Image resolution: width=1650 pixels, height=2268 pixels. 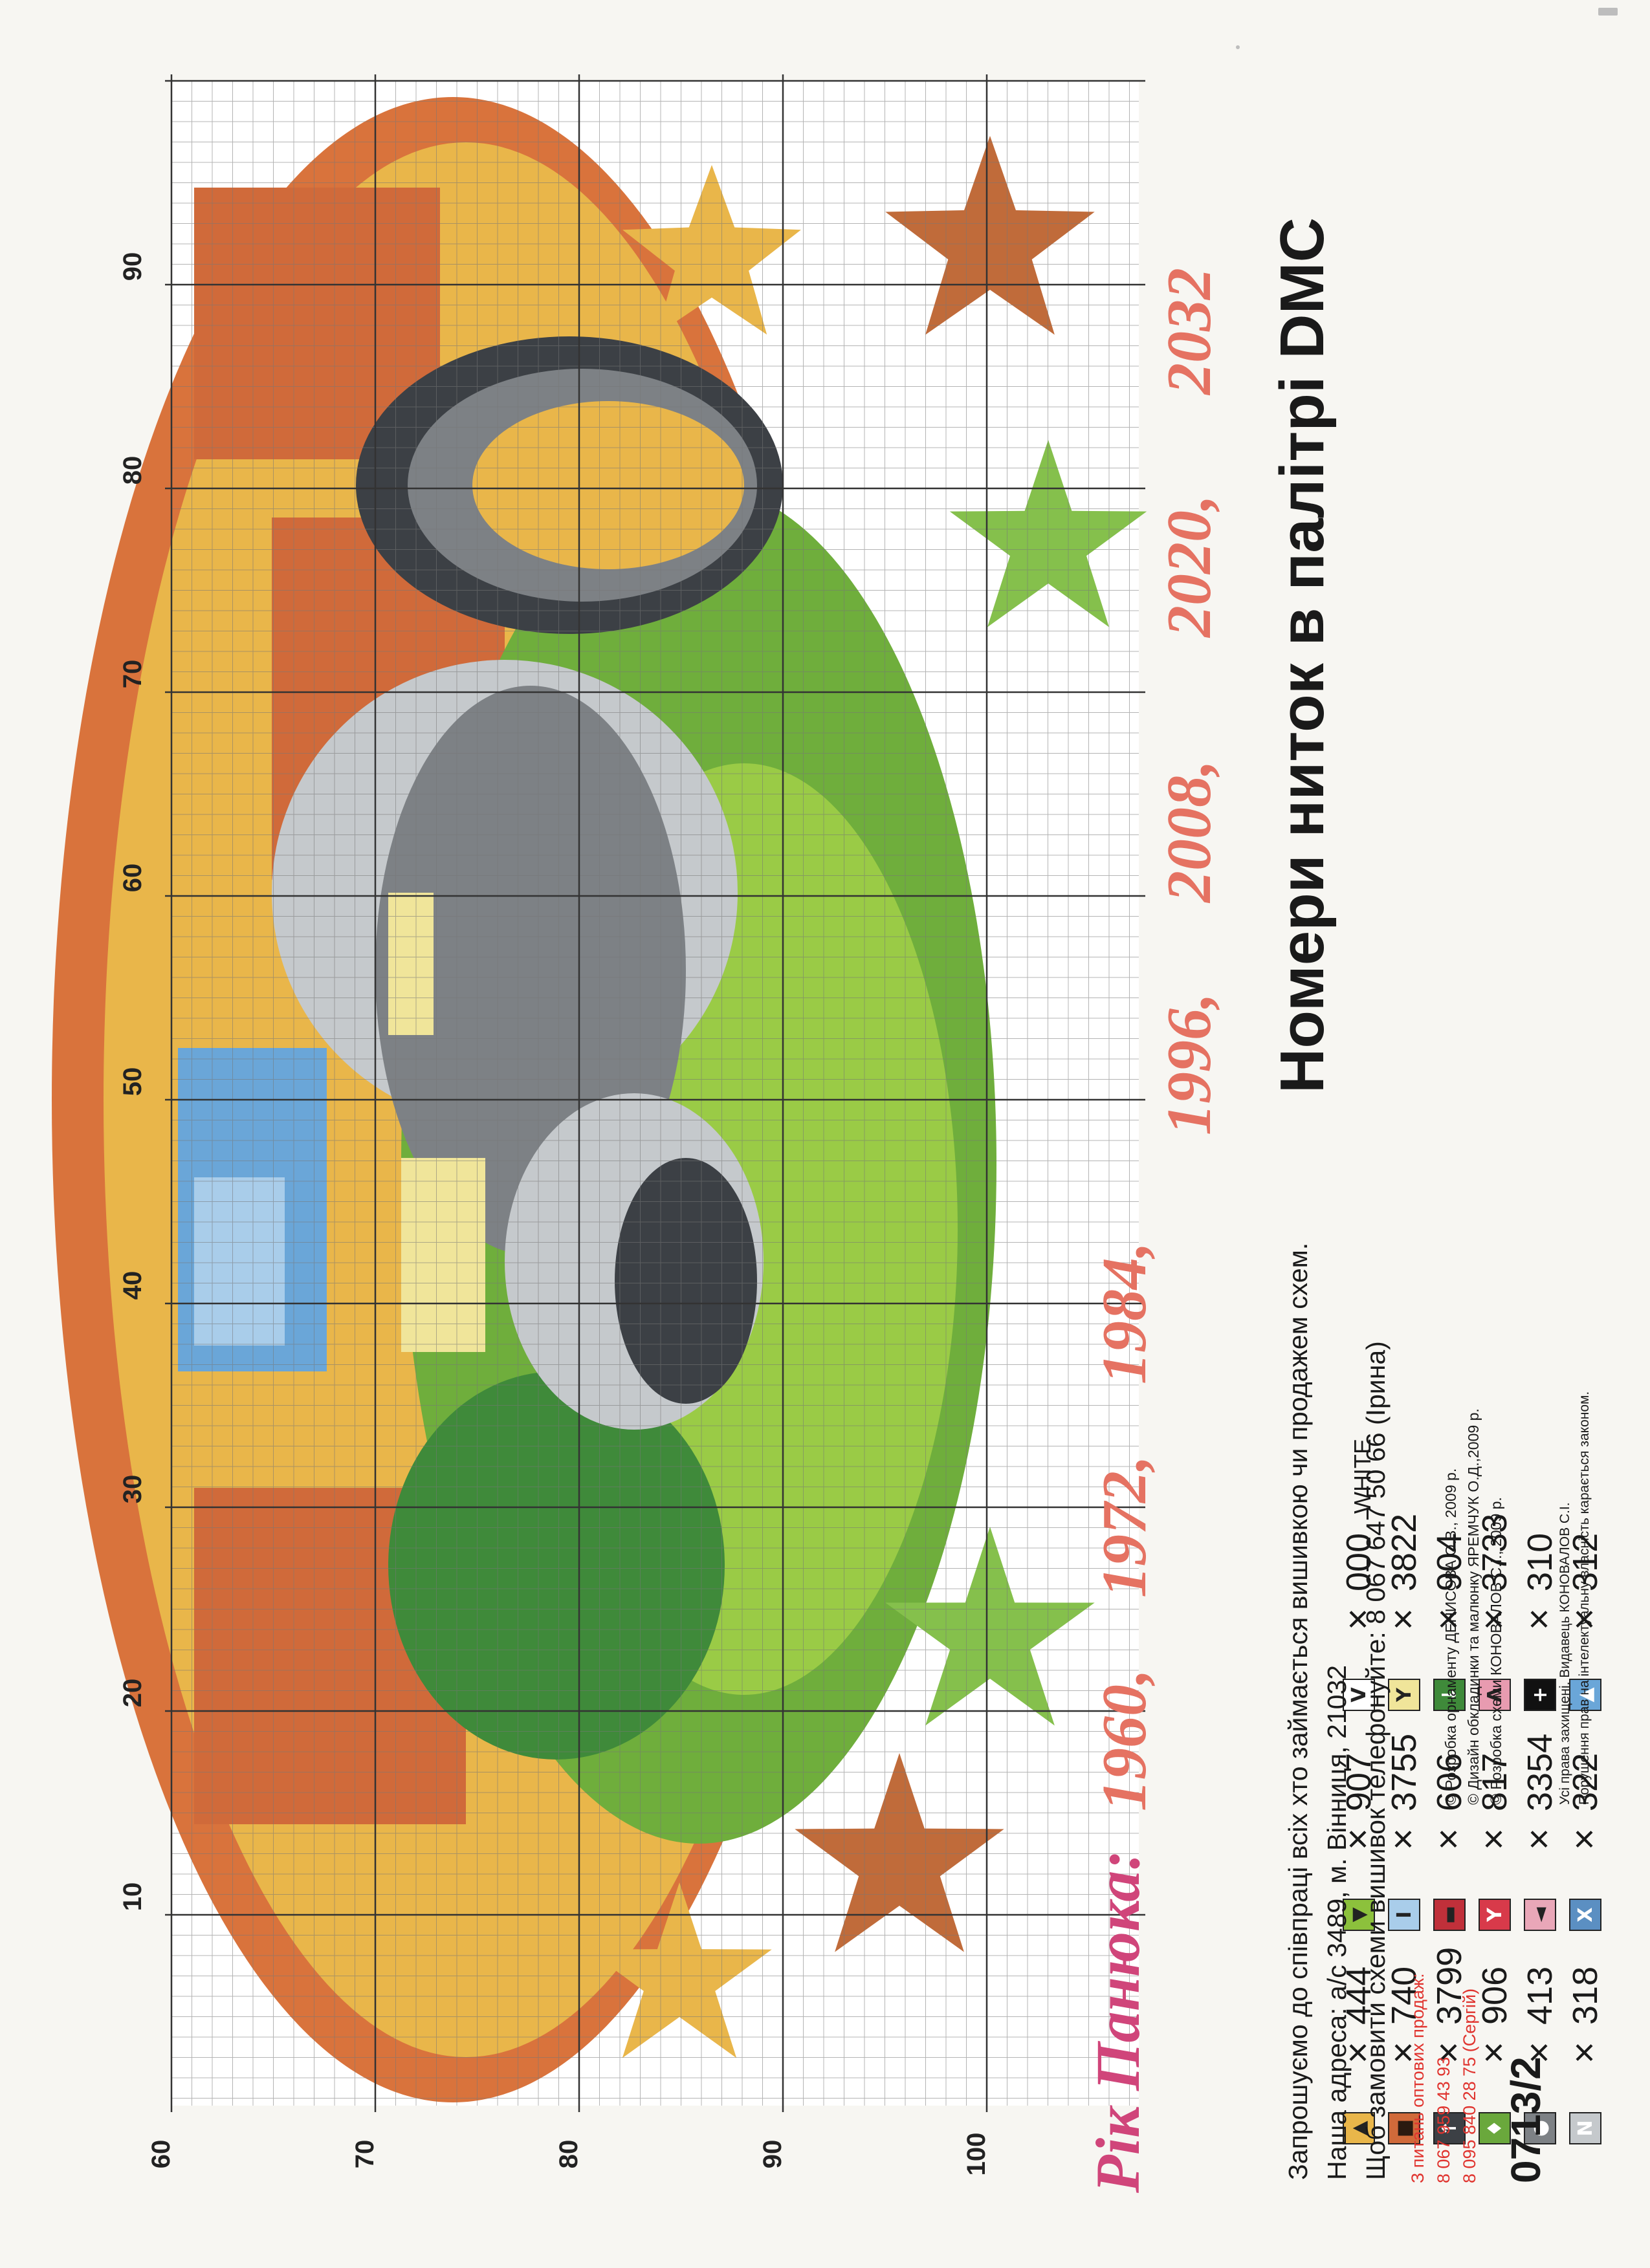 I want to click on legend-item: ● × 413, so click(x=1539, y=2055).